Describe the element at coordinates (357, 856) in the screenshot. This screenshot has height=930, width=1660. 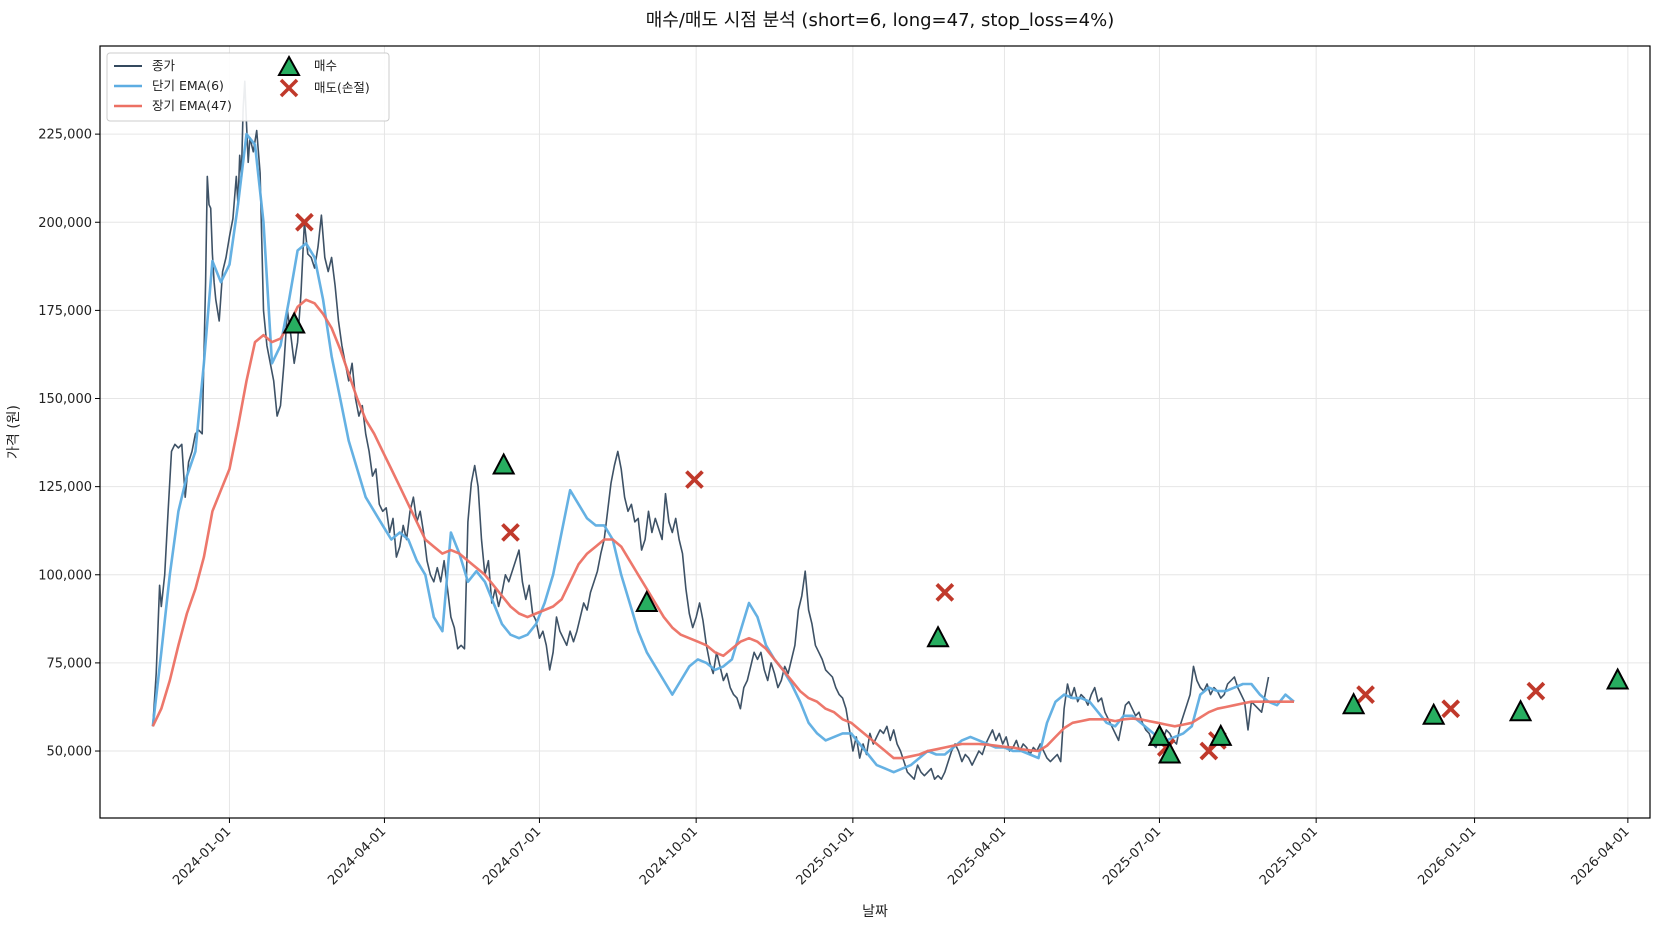
I see `x-tick-label: 2024-04-01` at that location.